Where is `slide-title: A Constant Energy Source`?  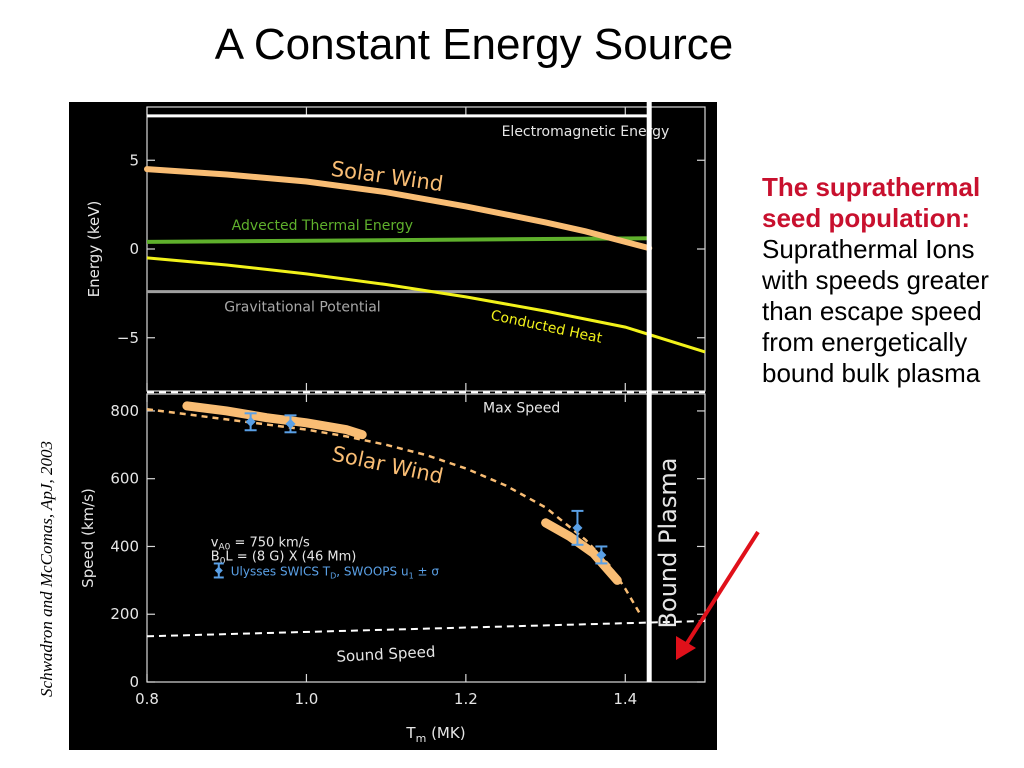 slide-title: A Constant Energy Source is located at coordinates (474, 44).